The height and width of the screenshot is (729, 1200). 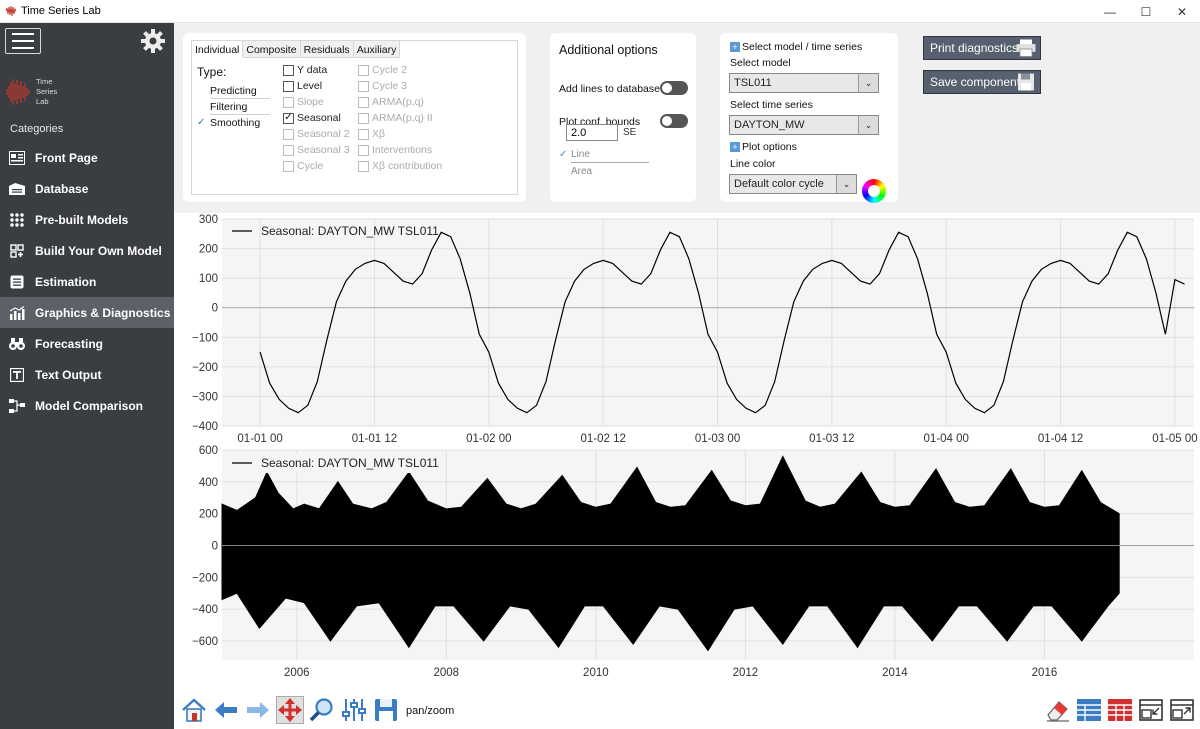 What do you see at coordinates (1182, 11) in the screenshot?
I see `close-button: ✕` at bounding box center [1182, 11].